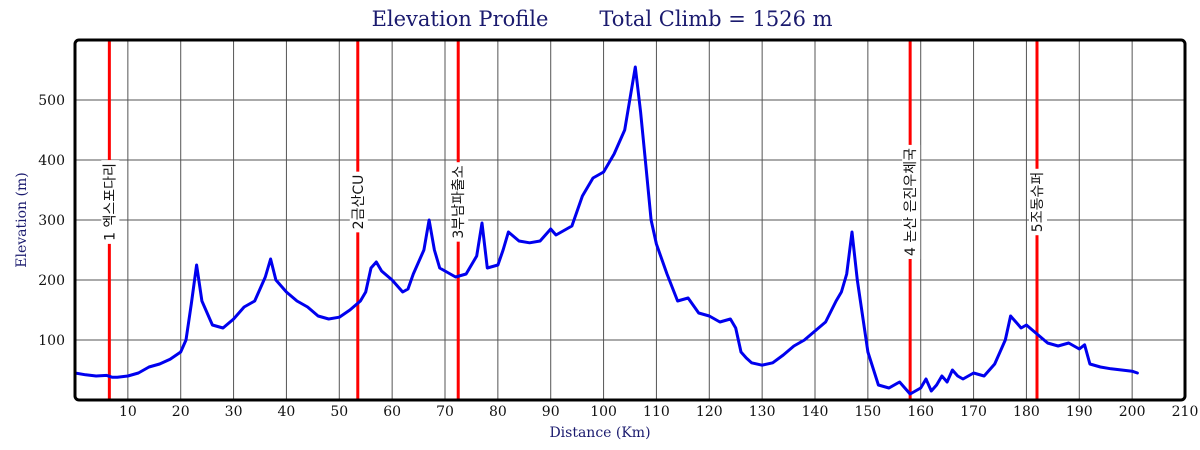  I want to click on checkpoint-label: 4 논산 은진우체국, so click(911, 201).